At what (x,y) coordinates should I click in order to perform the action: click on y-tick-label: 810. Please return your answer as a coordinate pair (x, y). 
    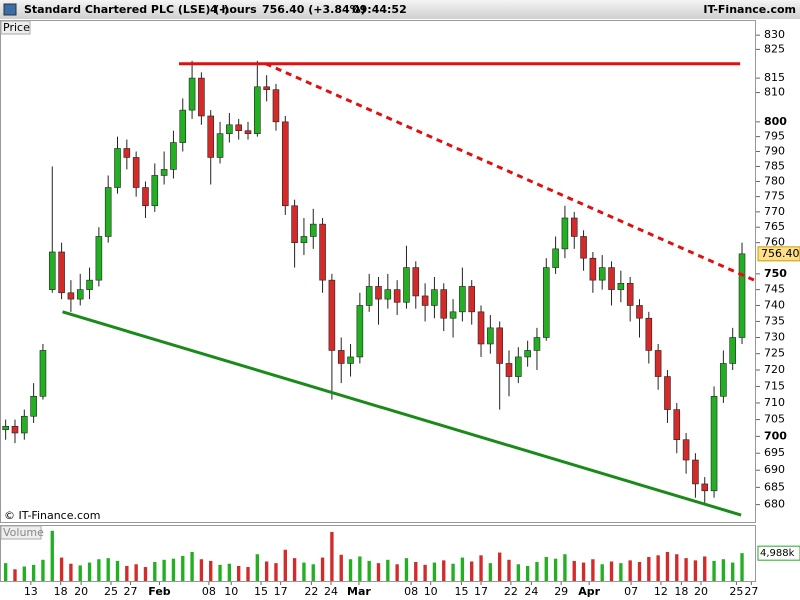
    Looking at the image, I should click on (774, 92).